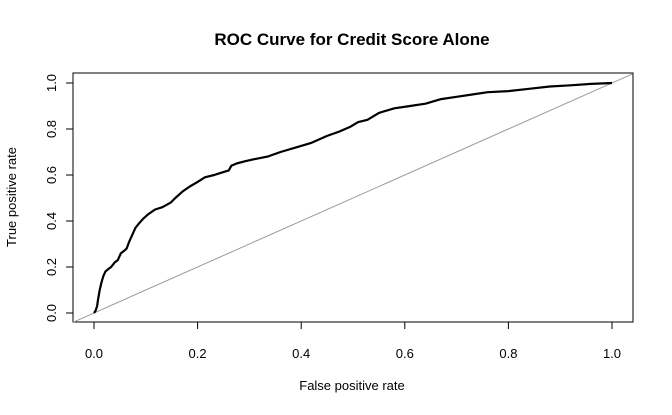 The height and width of the screenshot is (415, 672). What do you see at coordinates (94, 353) in the screenshot?
I see `x-tick-label: 0.0` at bounding box center [94, 353].